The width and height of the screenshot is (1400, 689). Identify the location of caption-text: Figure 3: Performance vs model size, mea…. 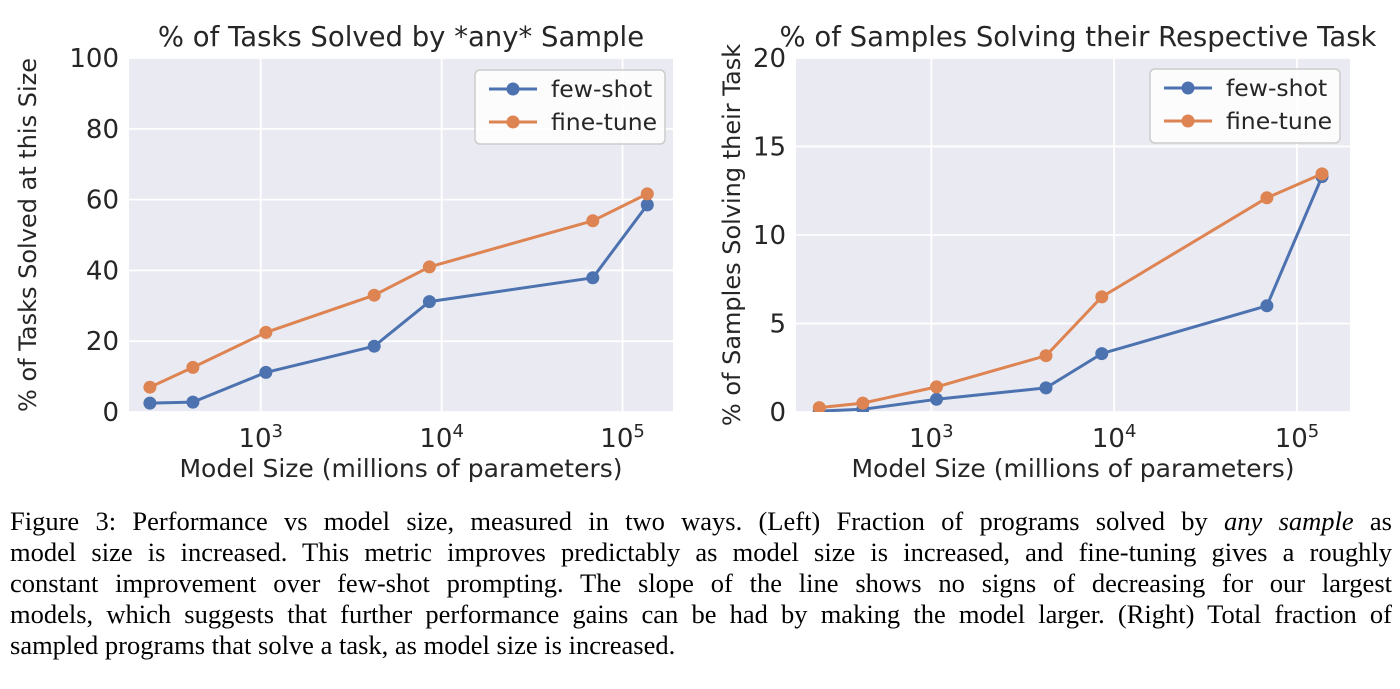
(617, 521).